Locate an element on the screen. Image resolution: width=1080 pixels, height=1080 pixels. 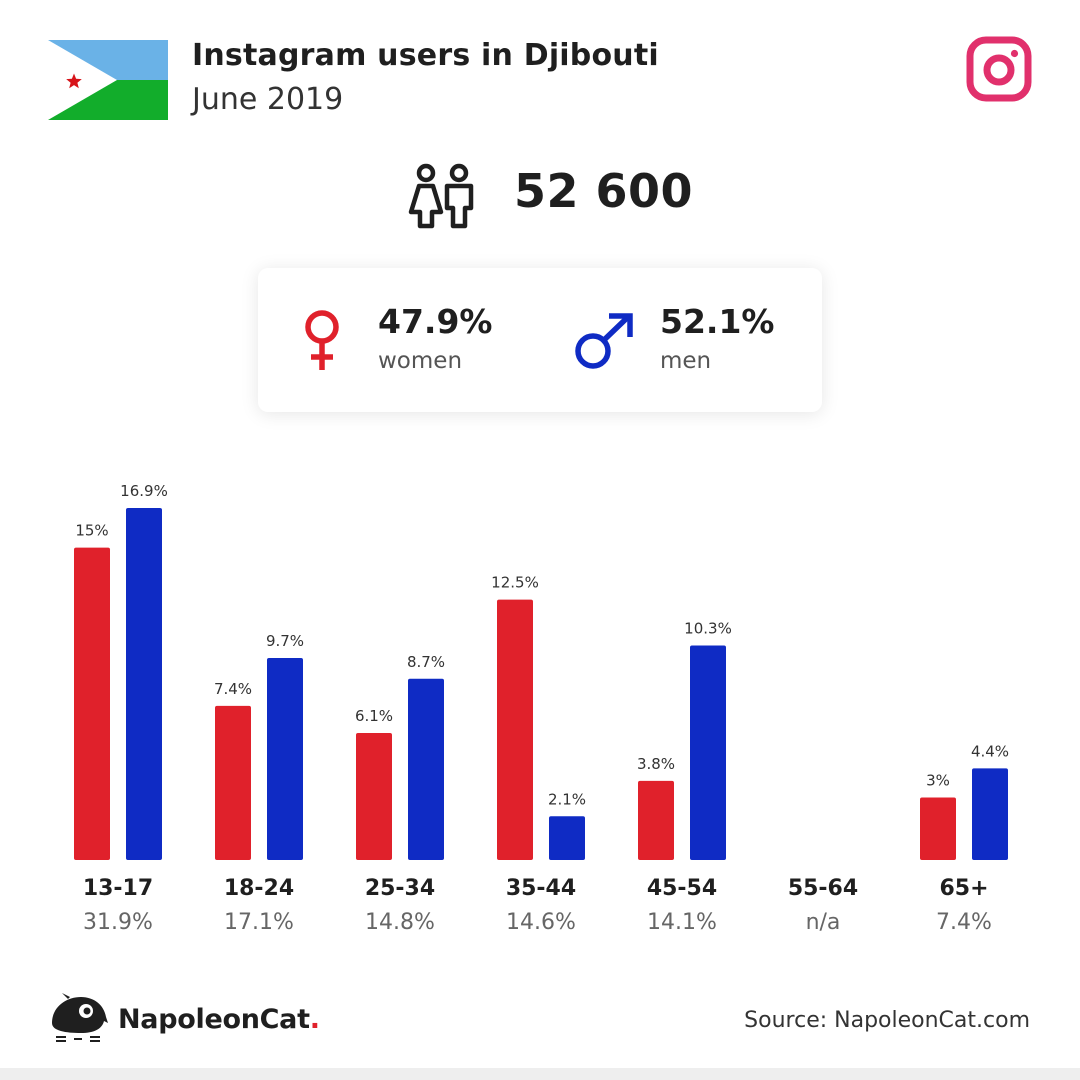
age-total-65+: 7.4% is located at coordinates (964, 922).